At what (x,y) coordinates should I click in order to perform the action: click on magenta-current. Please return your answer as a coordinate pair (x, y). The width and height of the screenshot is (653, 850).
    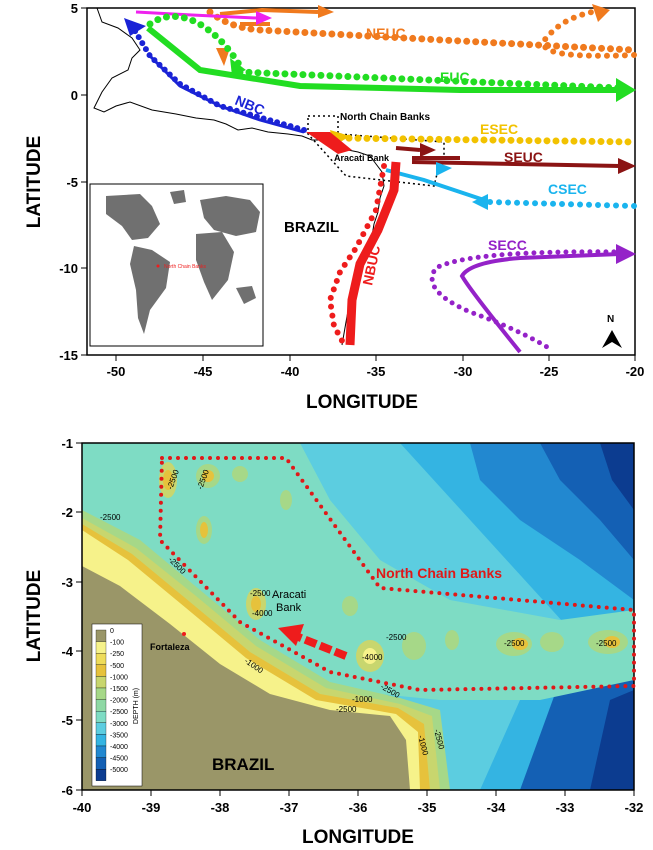
    Looking at the image, I should click on (196, 15).